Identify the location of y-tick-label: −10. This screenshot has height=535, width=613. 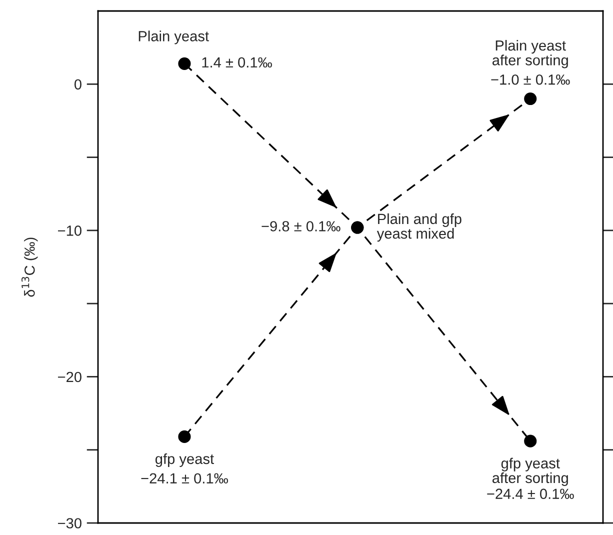
(70, 231).